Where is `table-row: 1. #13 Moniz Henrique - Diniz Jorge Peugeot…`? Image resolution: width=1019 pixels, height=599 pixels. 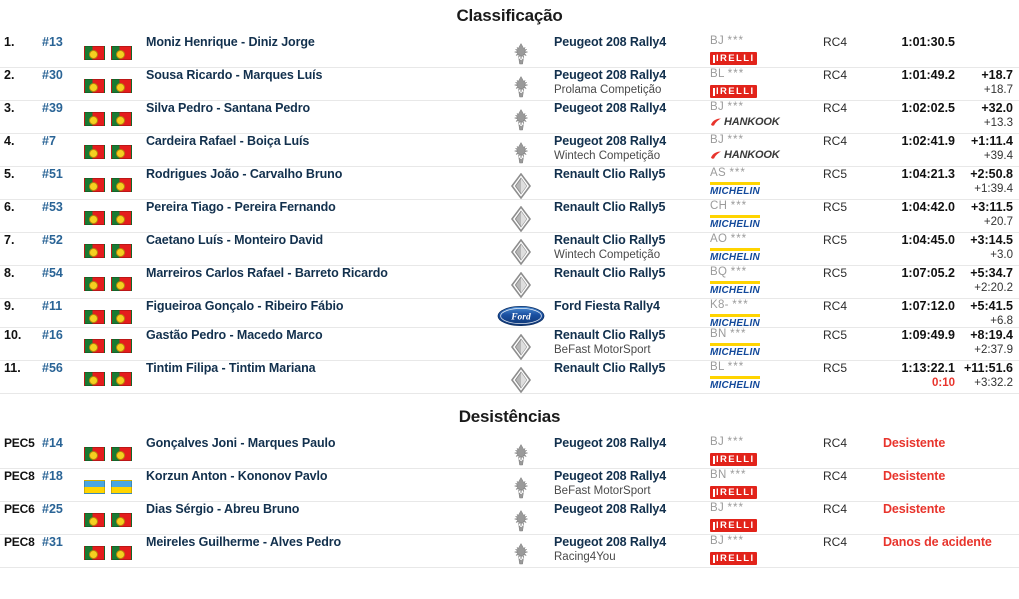 table-row: 1. #13 Moniz Henrique - Diniz Jorge Peugeot… is located at coordinates (509, 51).